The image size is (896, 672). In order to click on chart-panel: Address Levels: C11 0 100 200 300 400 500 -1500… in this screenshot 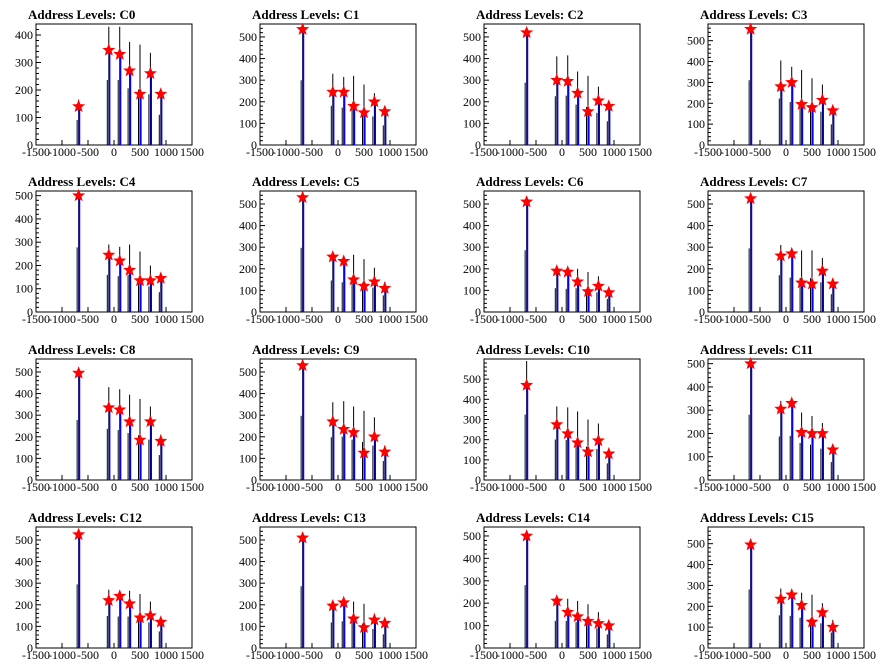, I will do `click(781, 418)`.